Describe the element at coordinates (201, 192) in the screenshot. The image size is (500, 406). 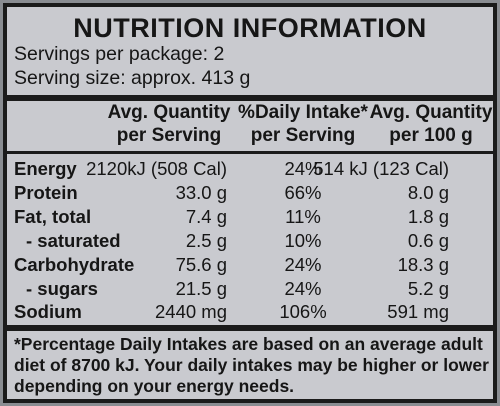
I see `per-serving-value: 33.0 g` at that location.